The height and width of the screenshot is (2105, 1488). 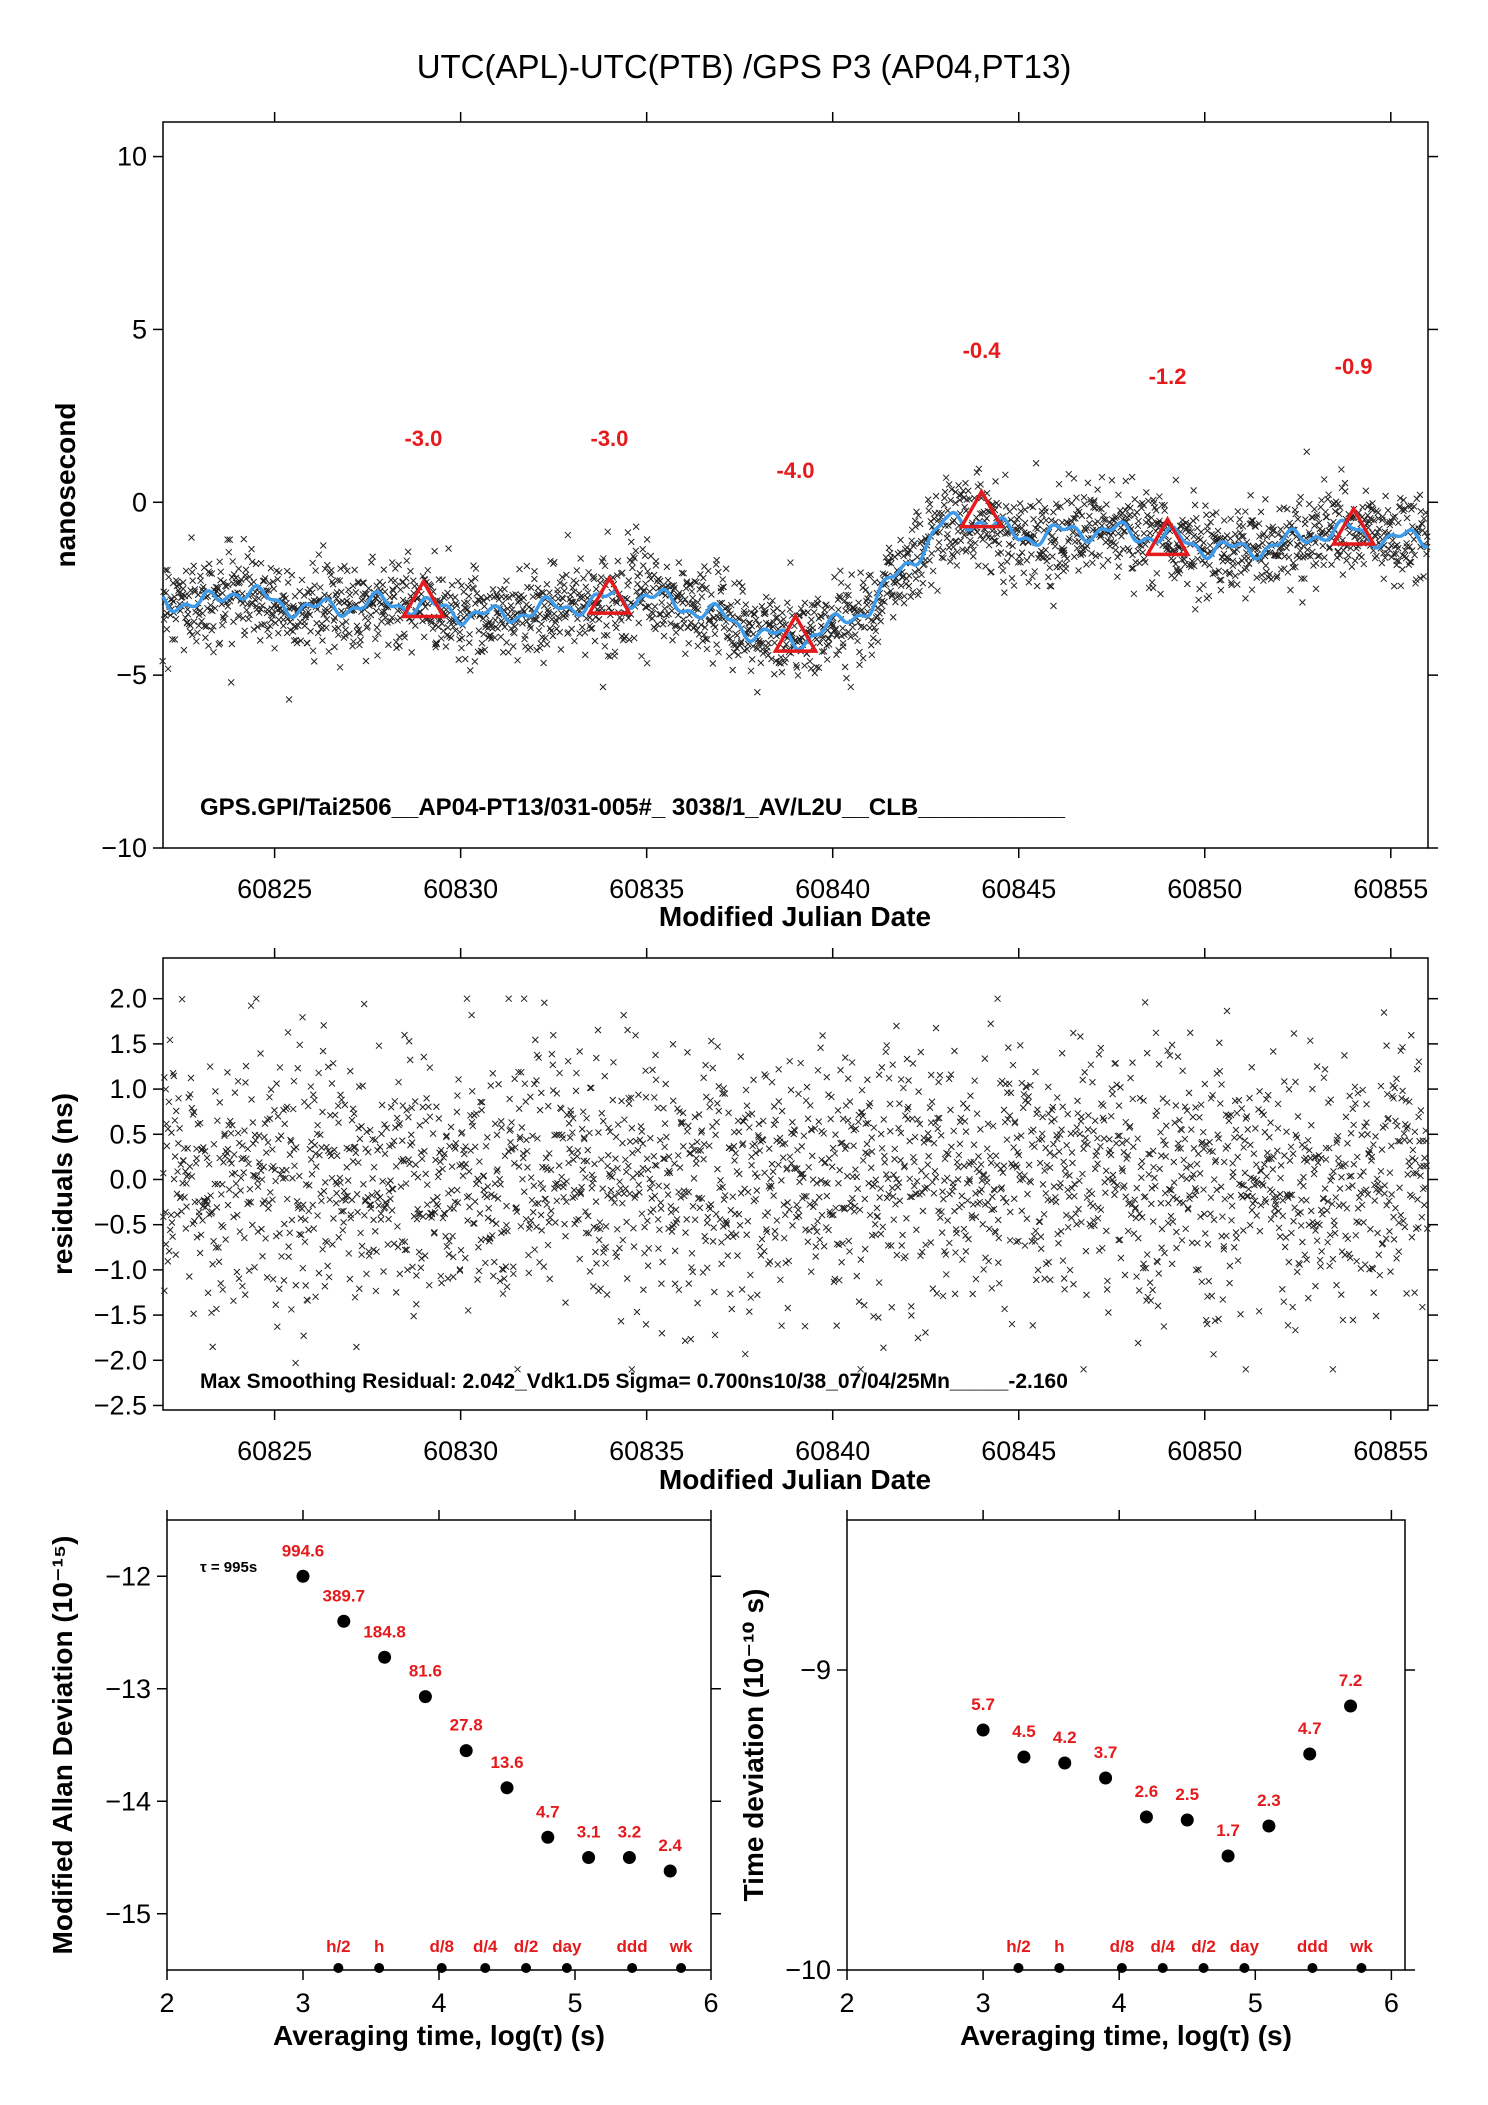 What do you see at coordinates (466, 1751) in the screenshot?
I see `p3-data-point` at bounding box center [466, 1751].